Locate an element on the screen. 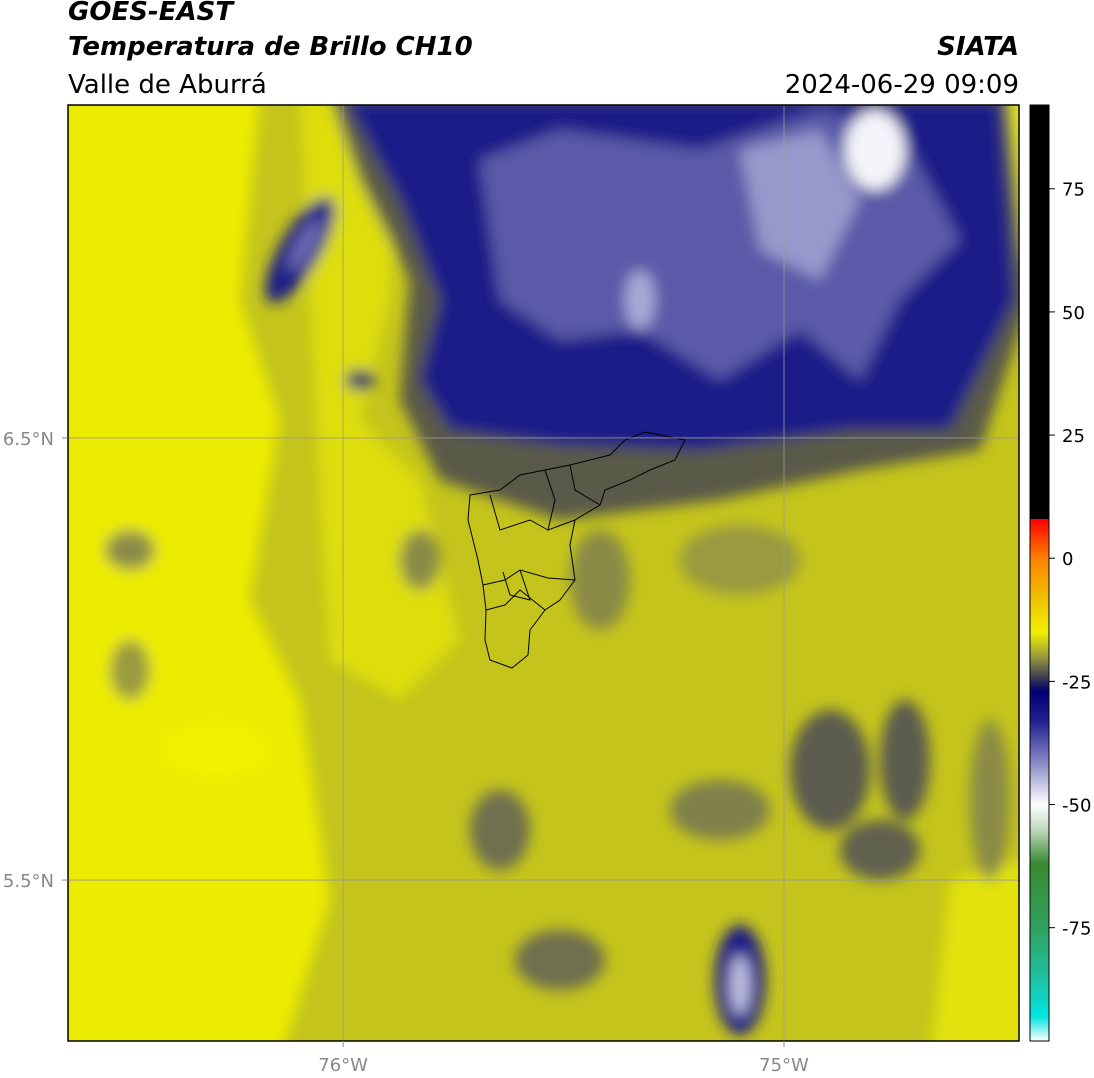 This screenshot has height=1078, width=1094. source: SIATA is located at coordinates (978, 47).